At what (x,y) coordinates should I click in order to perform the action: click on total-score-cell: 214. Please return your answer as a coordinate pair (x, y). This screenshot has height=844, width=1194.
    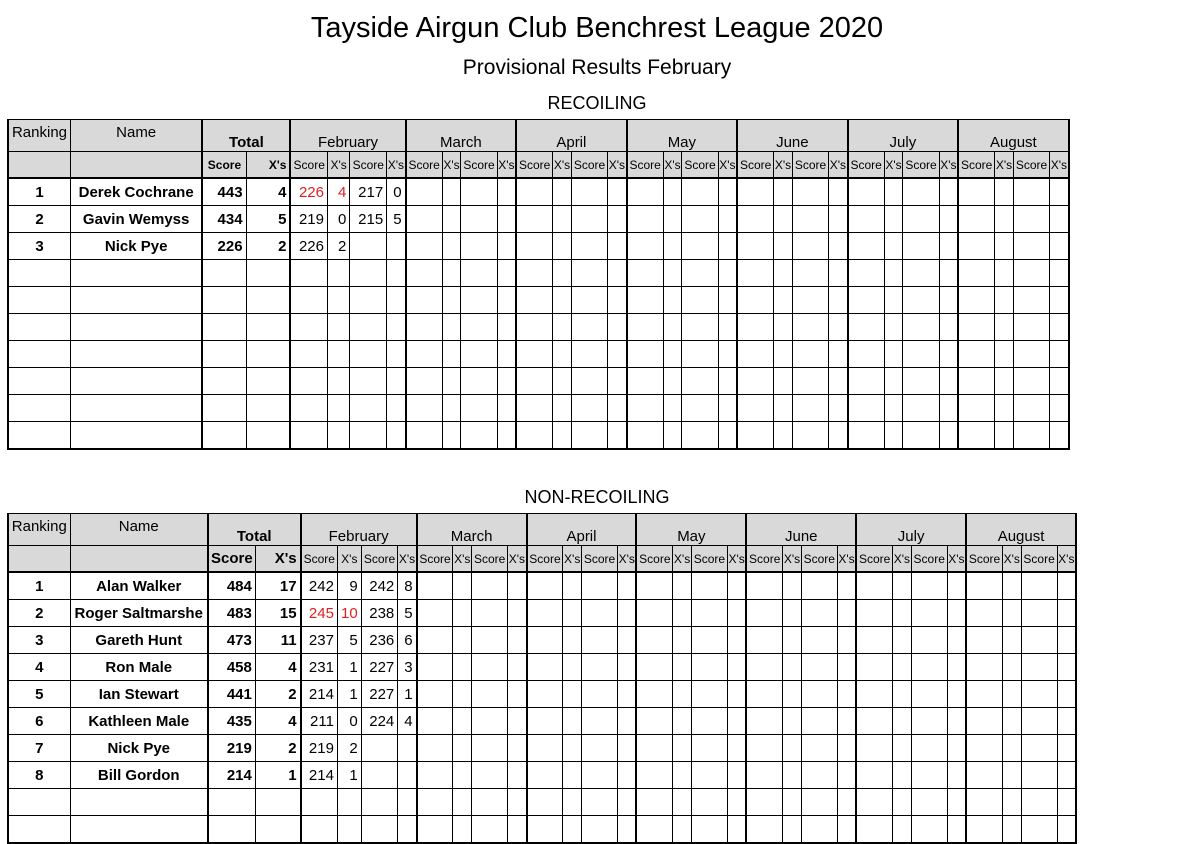
    Looking at the image, I should click on (231, 775).